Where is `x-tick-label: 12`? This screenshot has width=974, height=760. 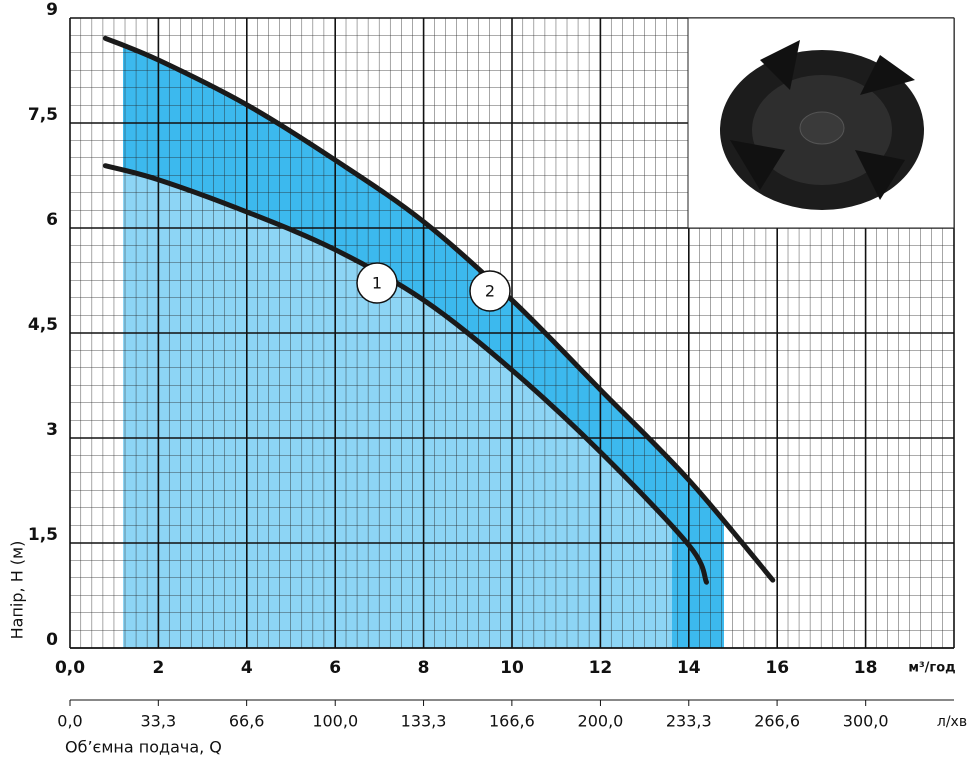
x-tick-label: 12 is located at coordinates (601, 668).